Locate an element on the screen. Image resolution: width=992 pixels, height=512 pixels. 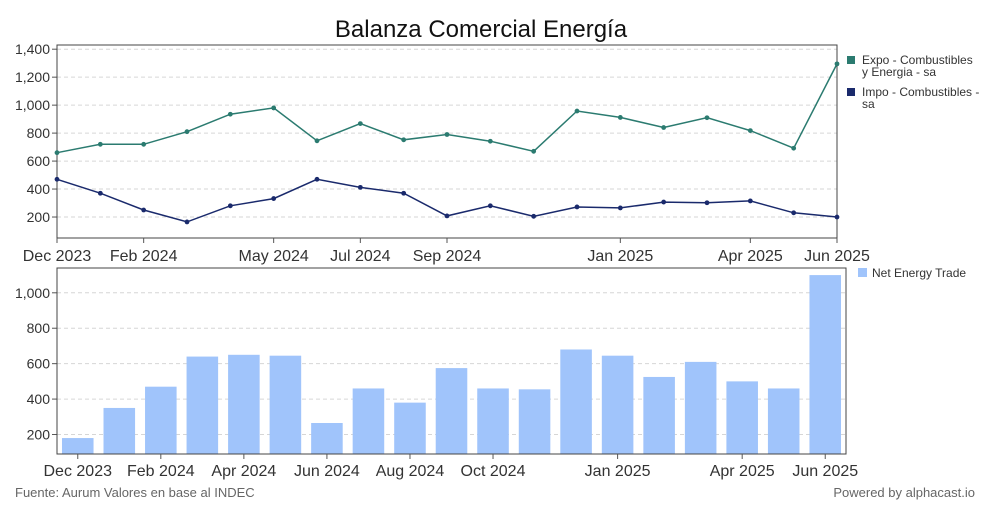
bottom-x-tick-label: Oct 2024 is located at coordinates (493, 471).